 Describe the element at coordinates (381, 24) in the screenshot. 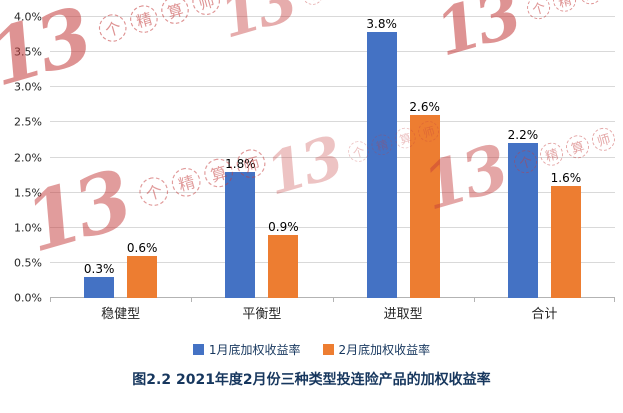

I see `bar-value-label: 3.8%` at that location.